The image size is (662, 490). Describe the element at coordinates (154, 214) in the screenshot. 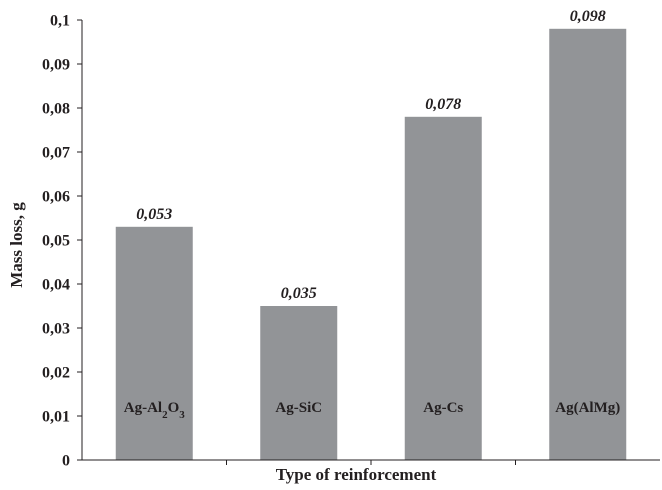

I see `data-label: 0,053` at that location.